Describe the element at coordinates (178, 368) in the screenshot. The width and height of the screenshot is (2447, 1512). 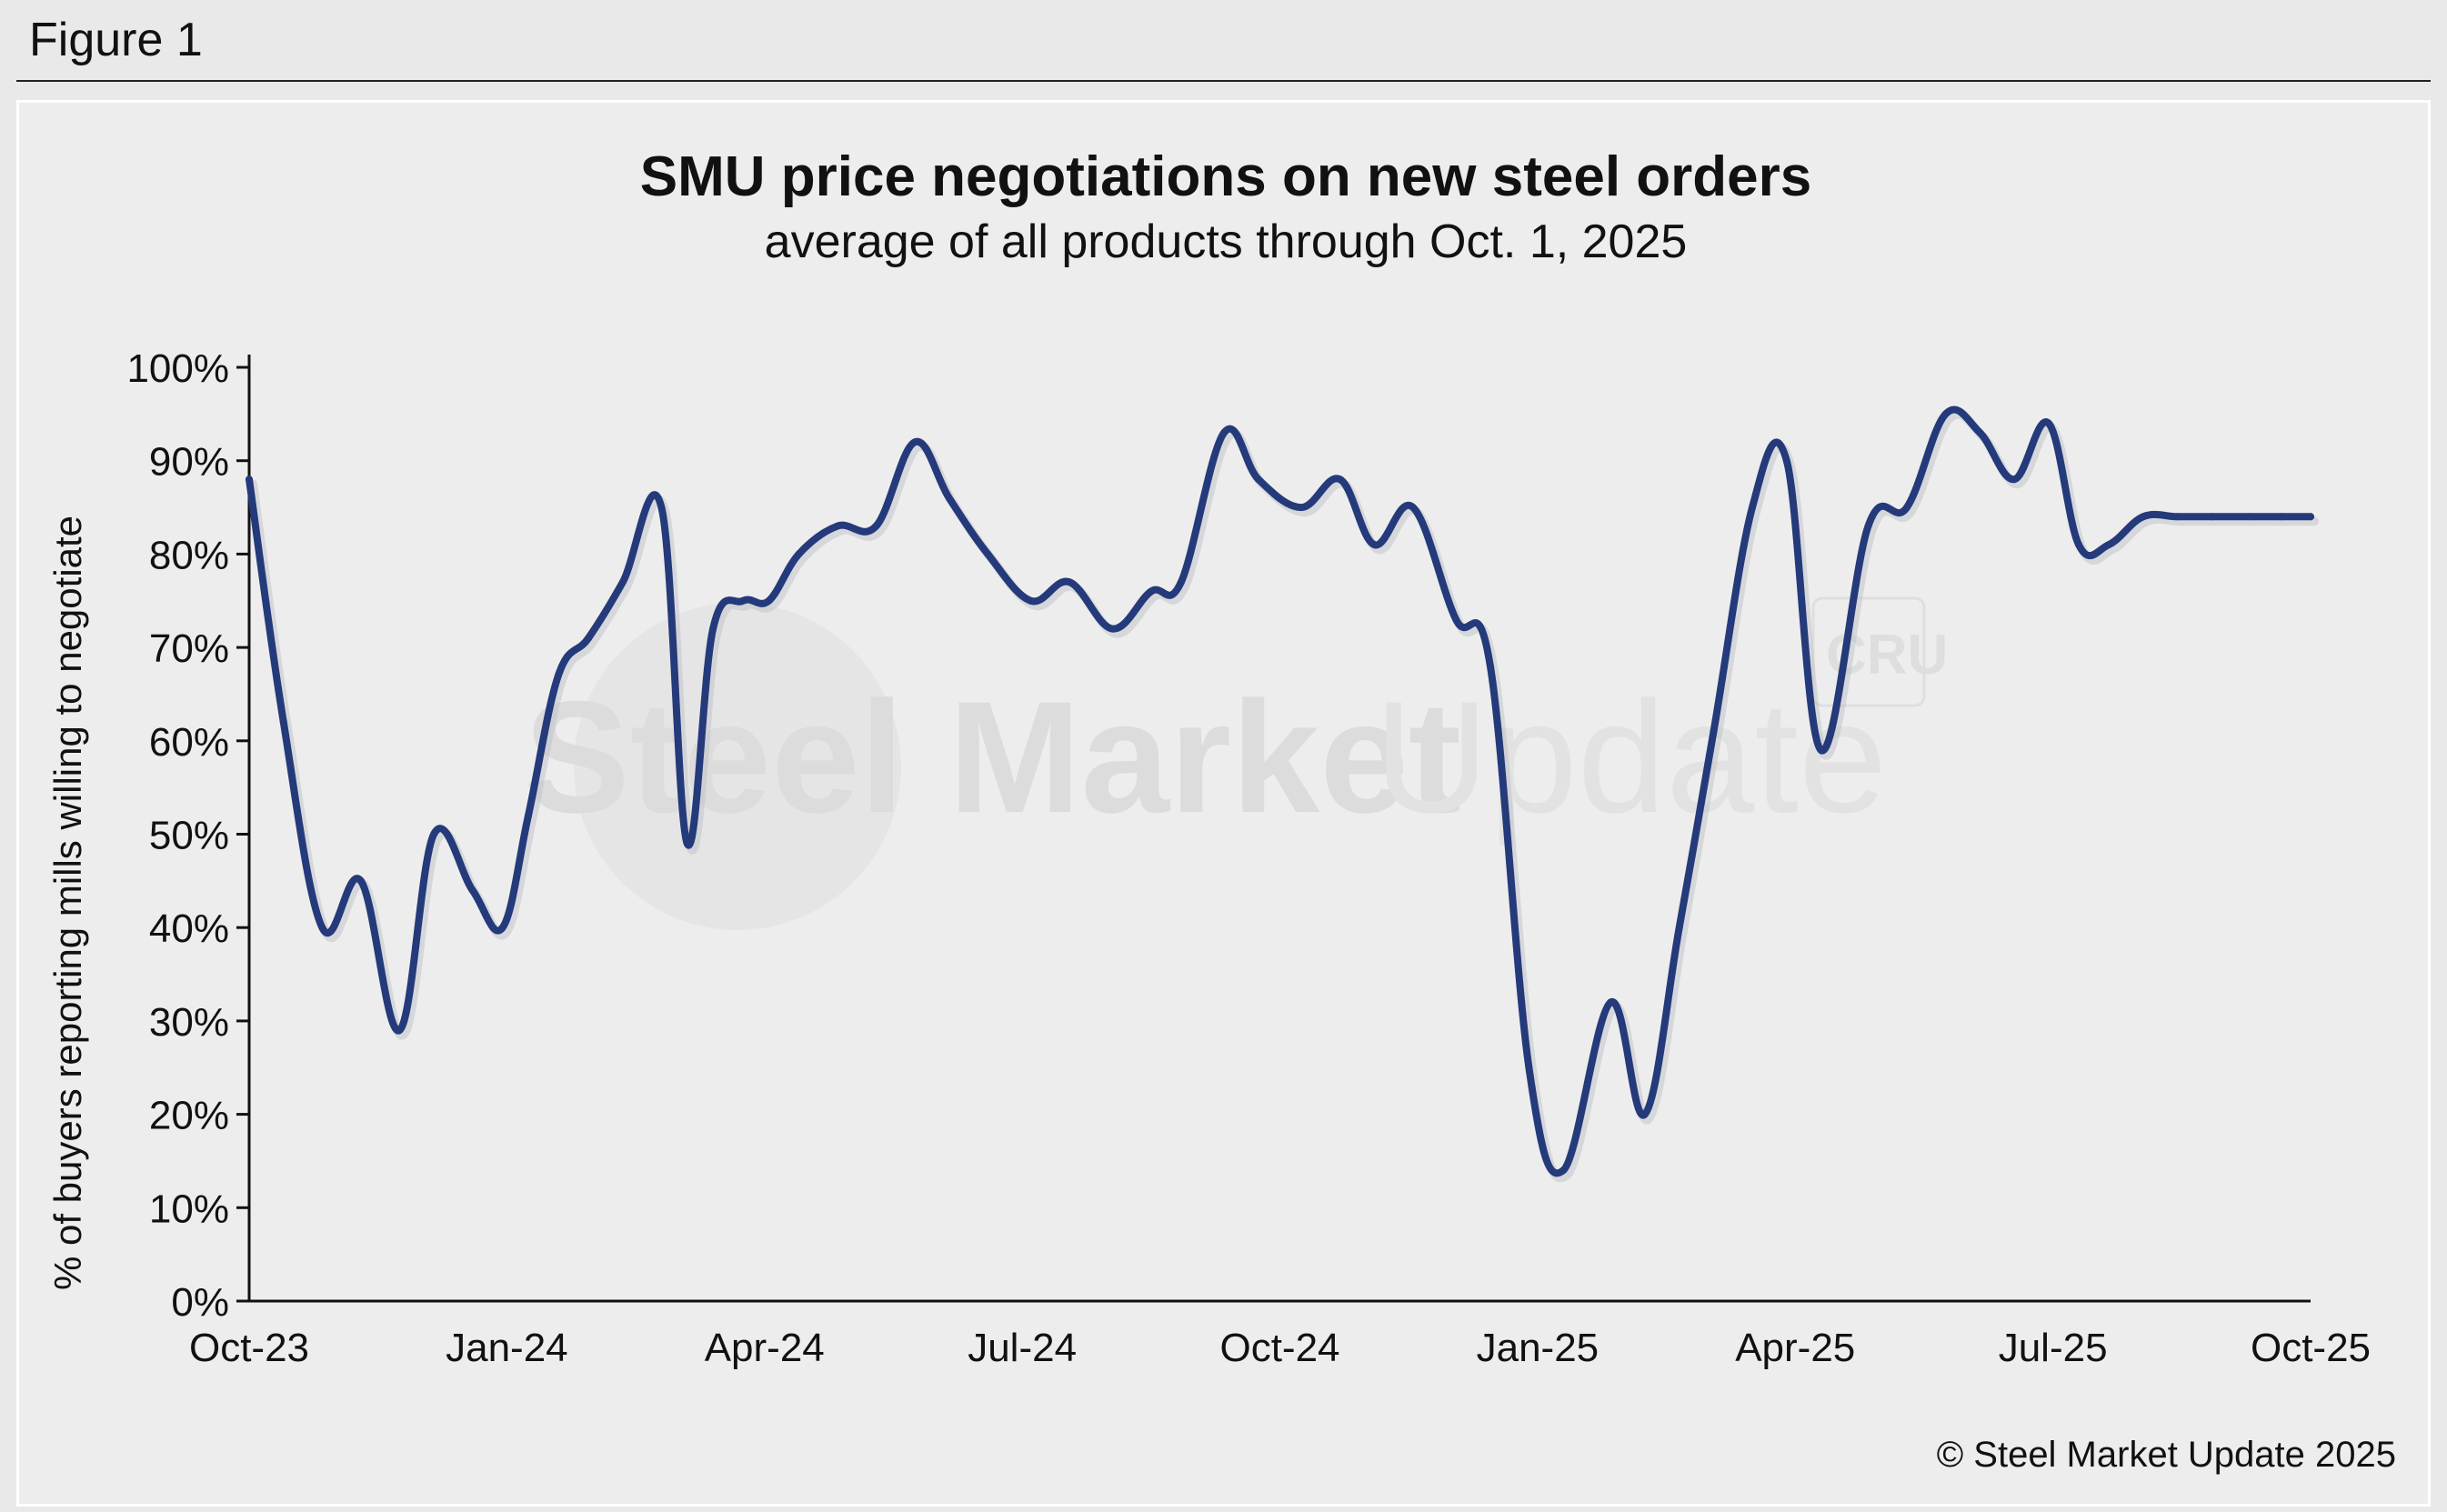
I see `y-tick-label: 100%` at that location.